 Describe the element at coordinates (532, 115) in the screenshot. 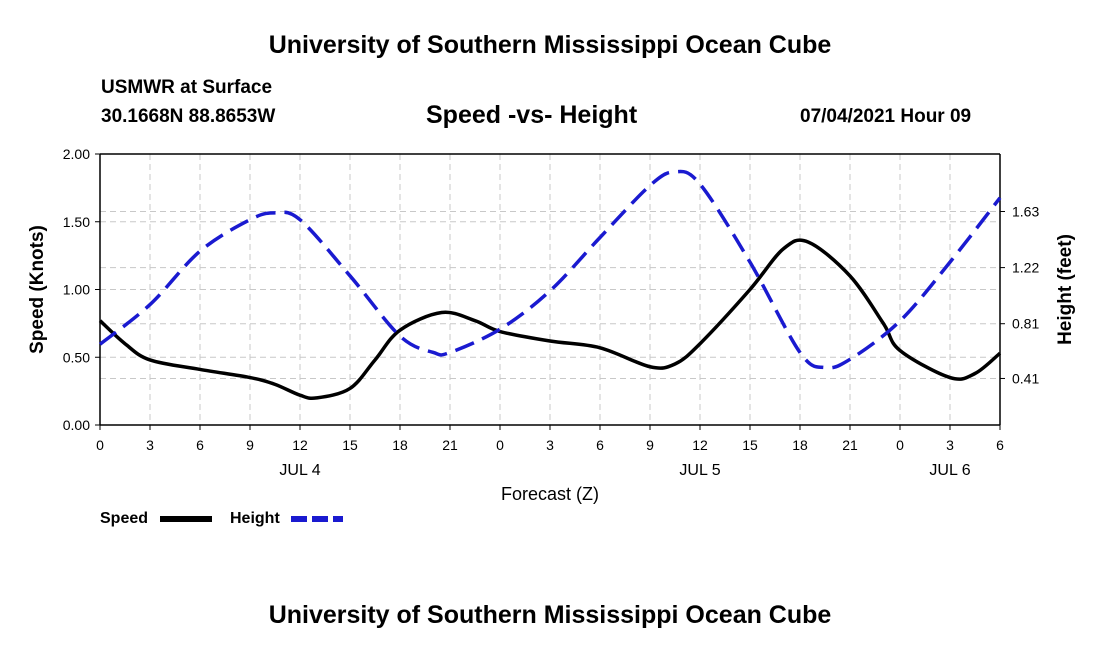

I see `chart-subtitle: Speed -vs- Height` at that location.